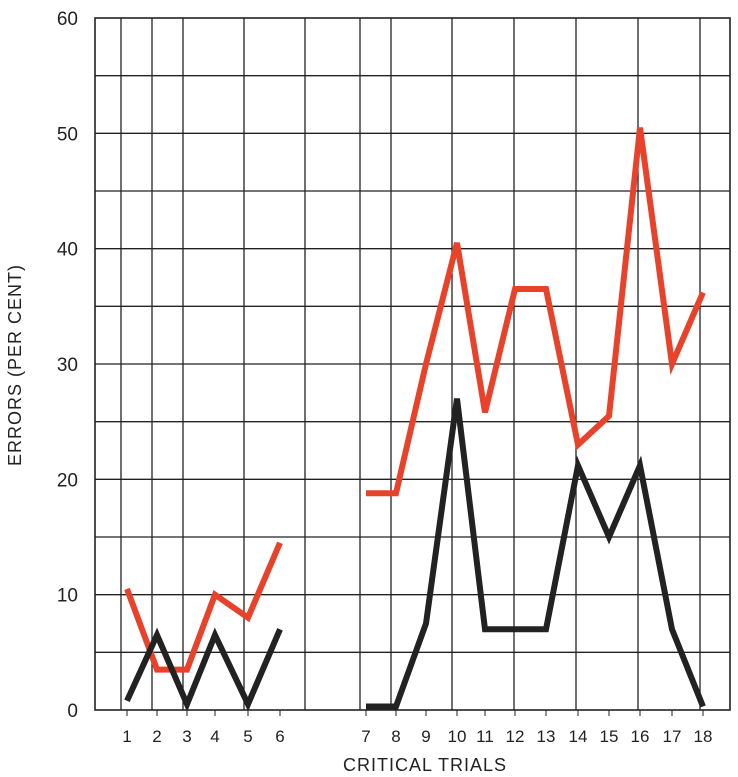  Describe the element at coordinates (425, 765) in the screenshot. I see `x-axis-label: CRITICAL TRIALS` at that location.